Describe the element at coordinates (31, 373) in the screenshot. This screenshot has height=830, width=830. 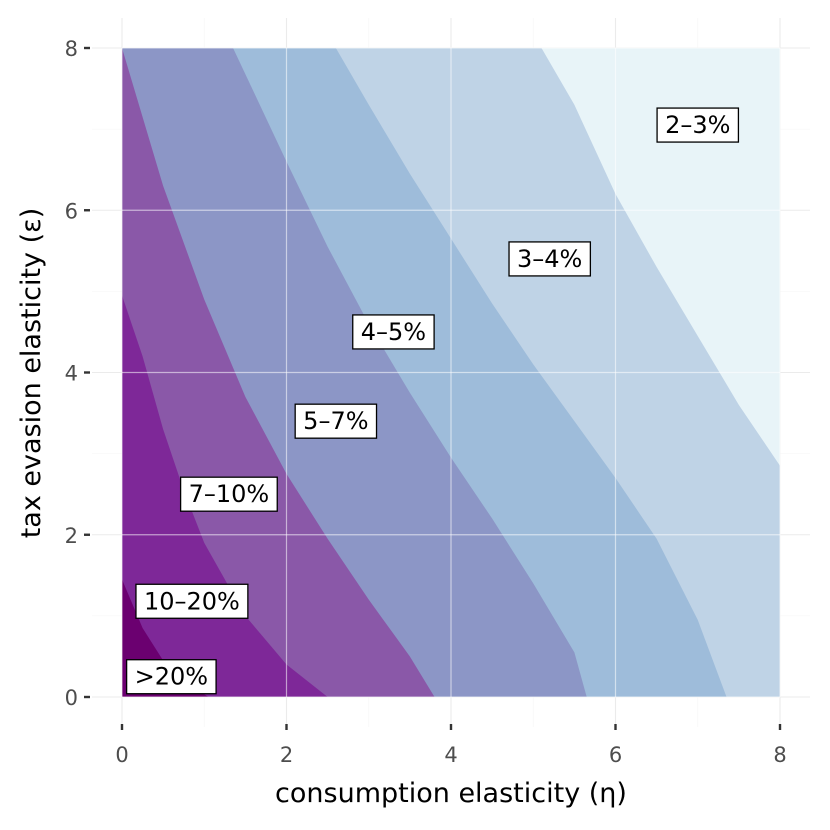
I see `y-axis-title: tax evasion elasticity (ε)` at that location.